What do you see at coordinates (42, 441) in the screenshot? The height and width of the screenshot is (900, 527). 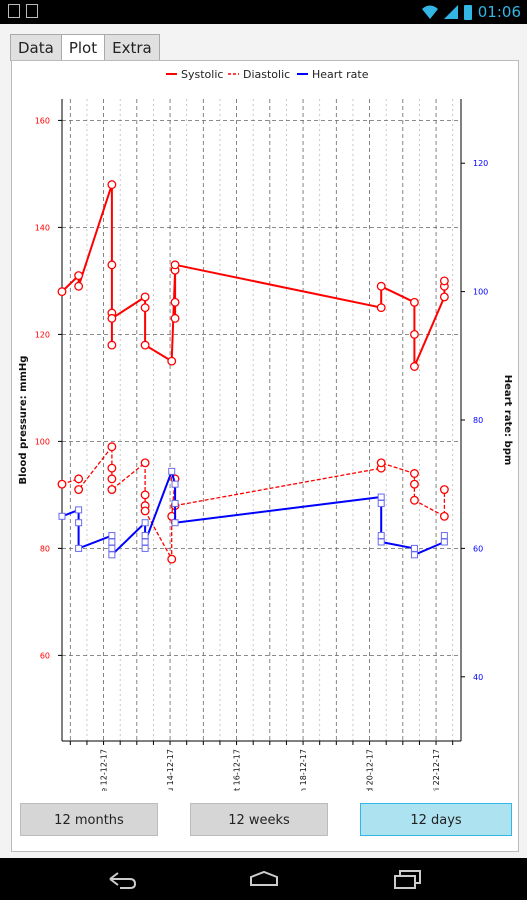 I see `y-tick-label: 100` at bounding box center [42, 441].